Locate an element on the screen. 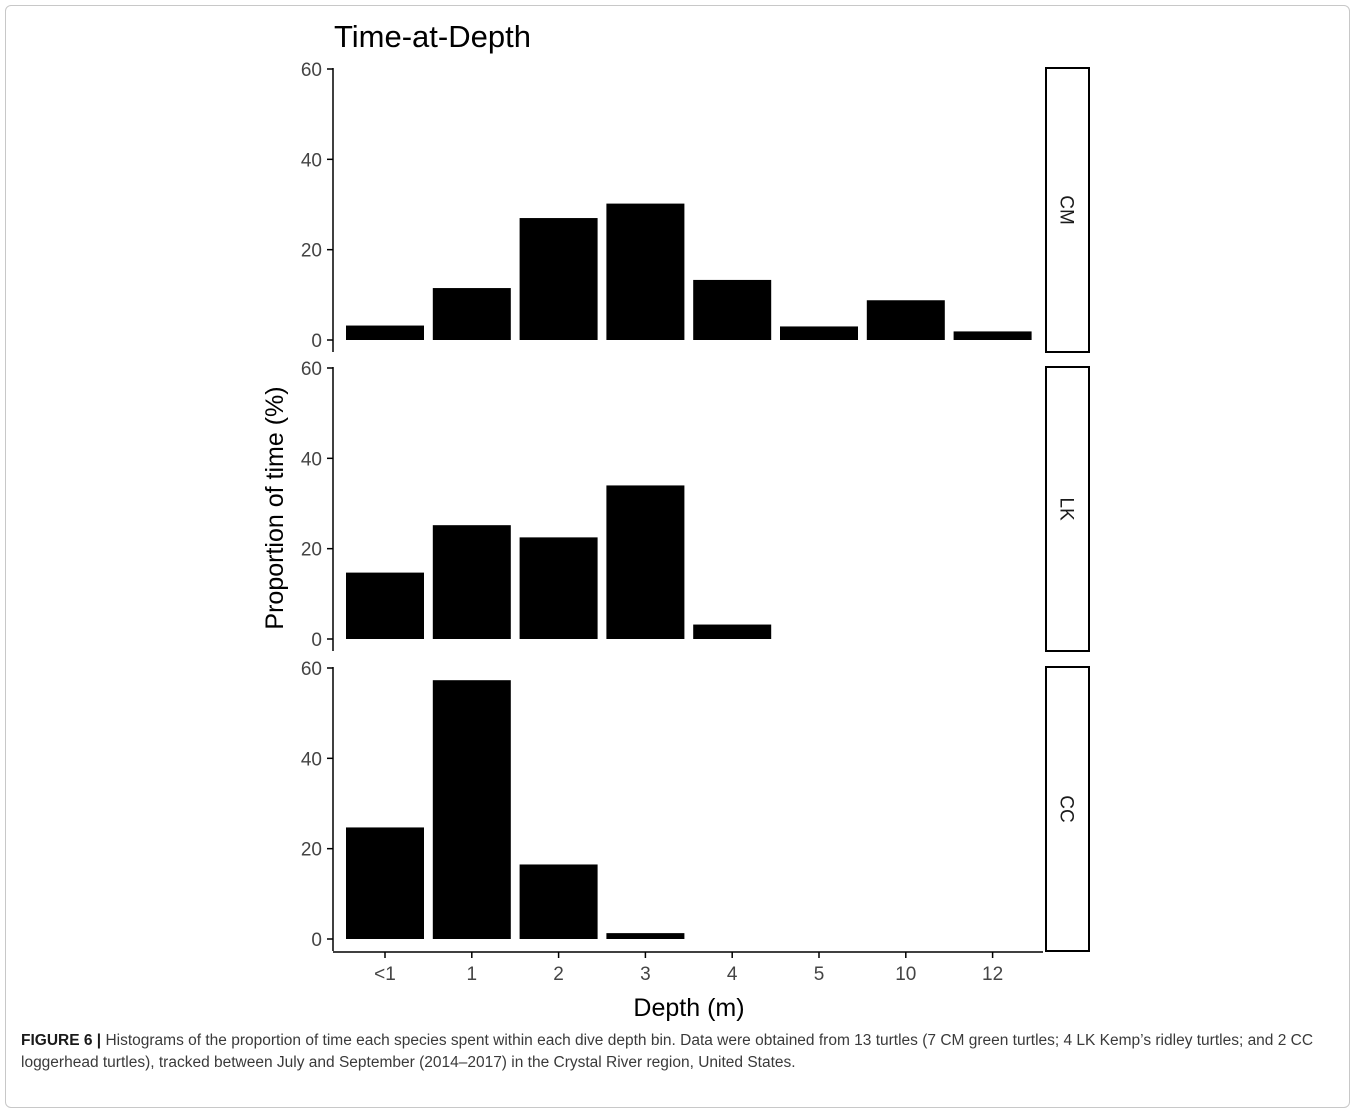  x-tick-label: 3 is located at coordinates (645, 974).